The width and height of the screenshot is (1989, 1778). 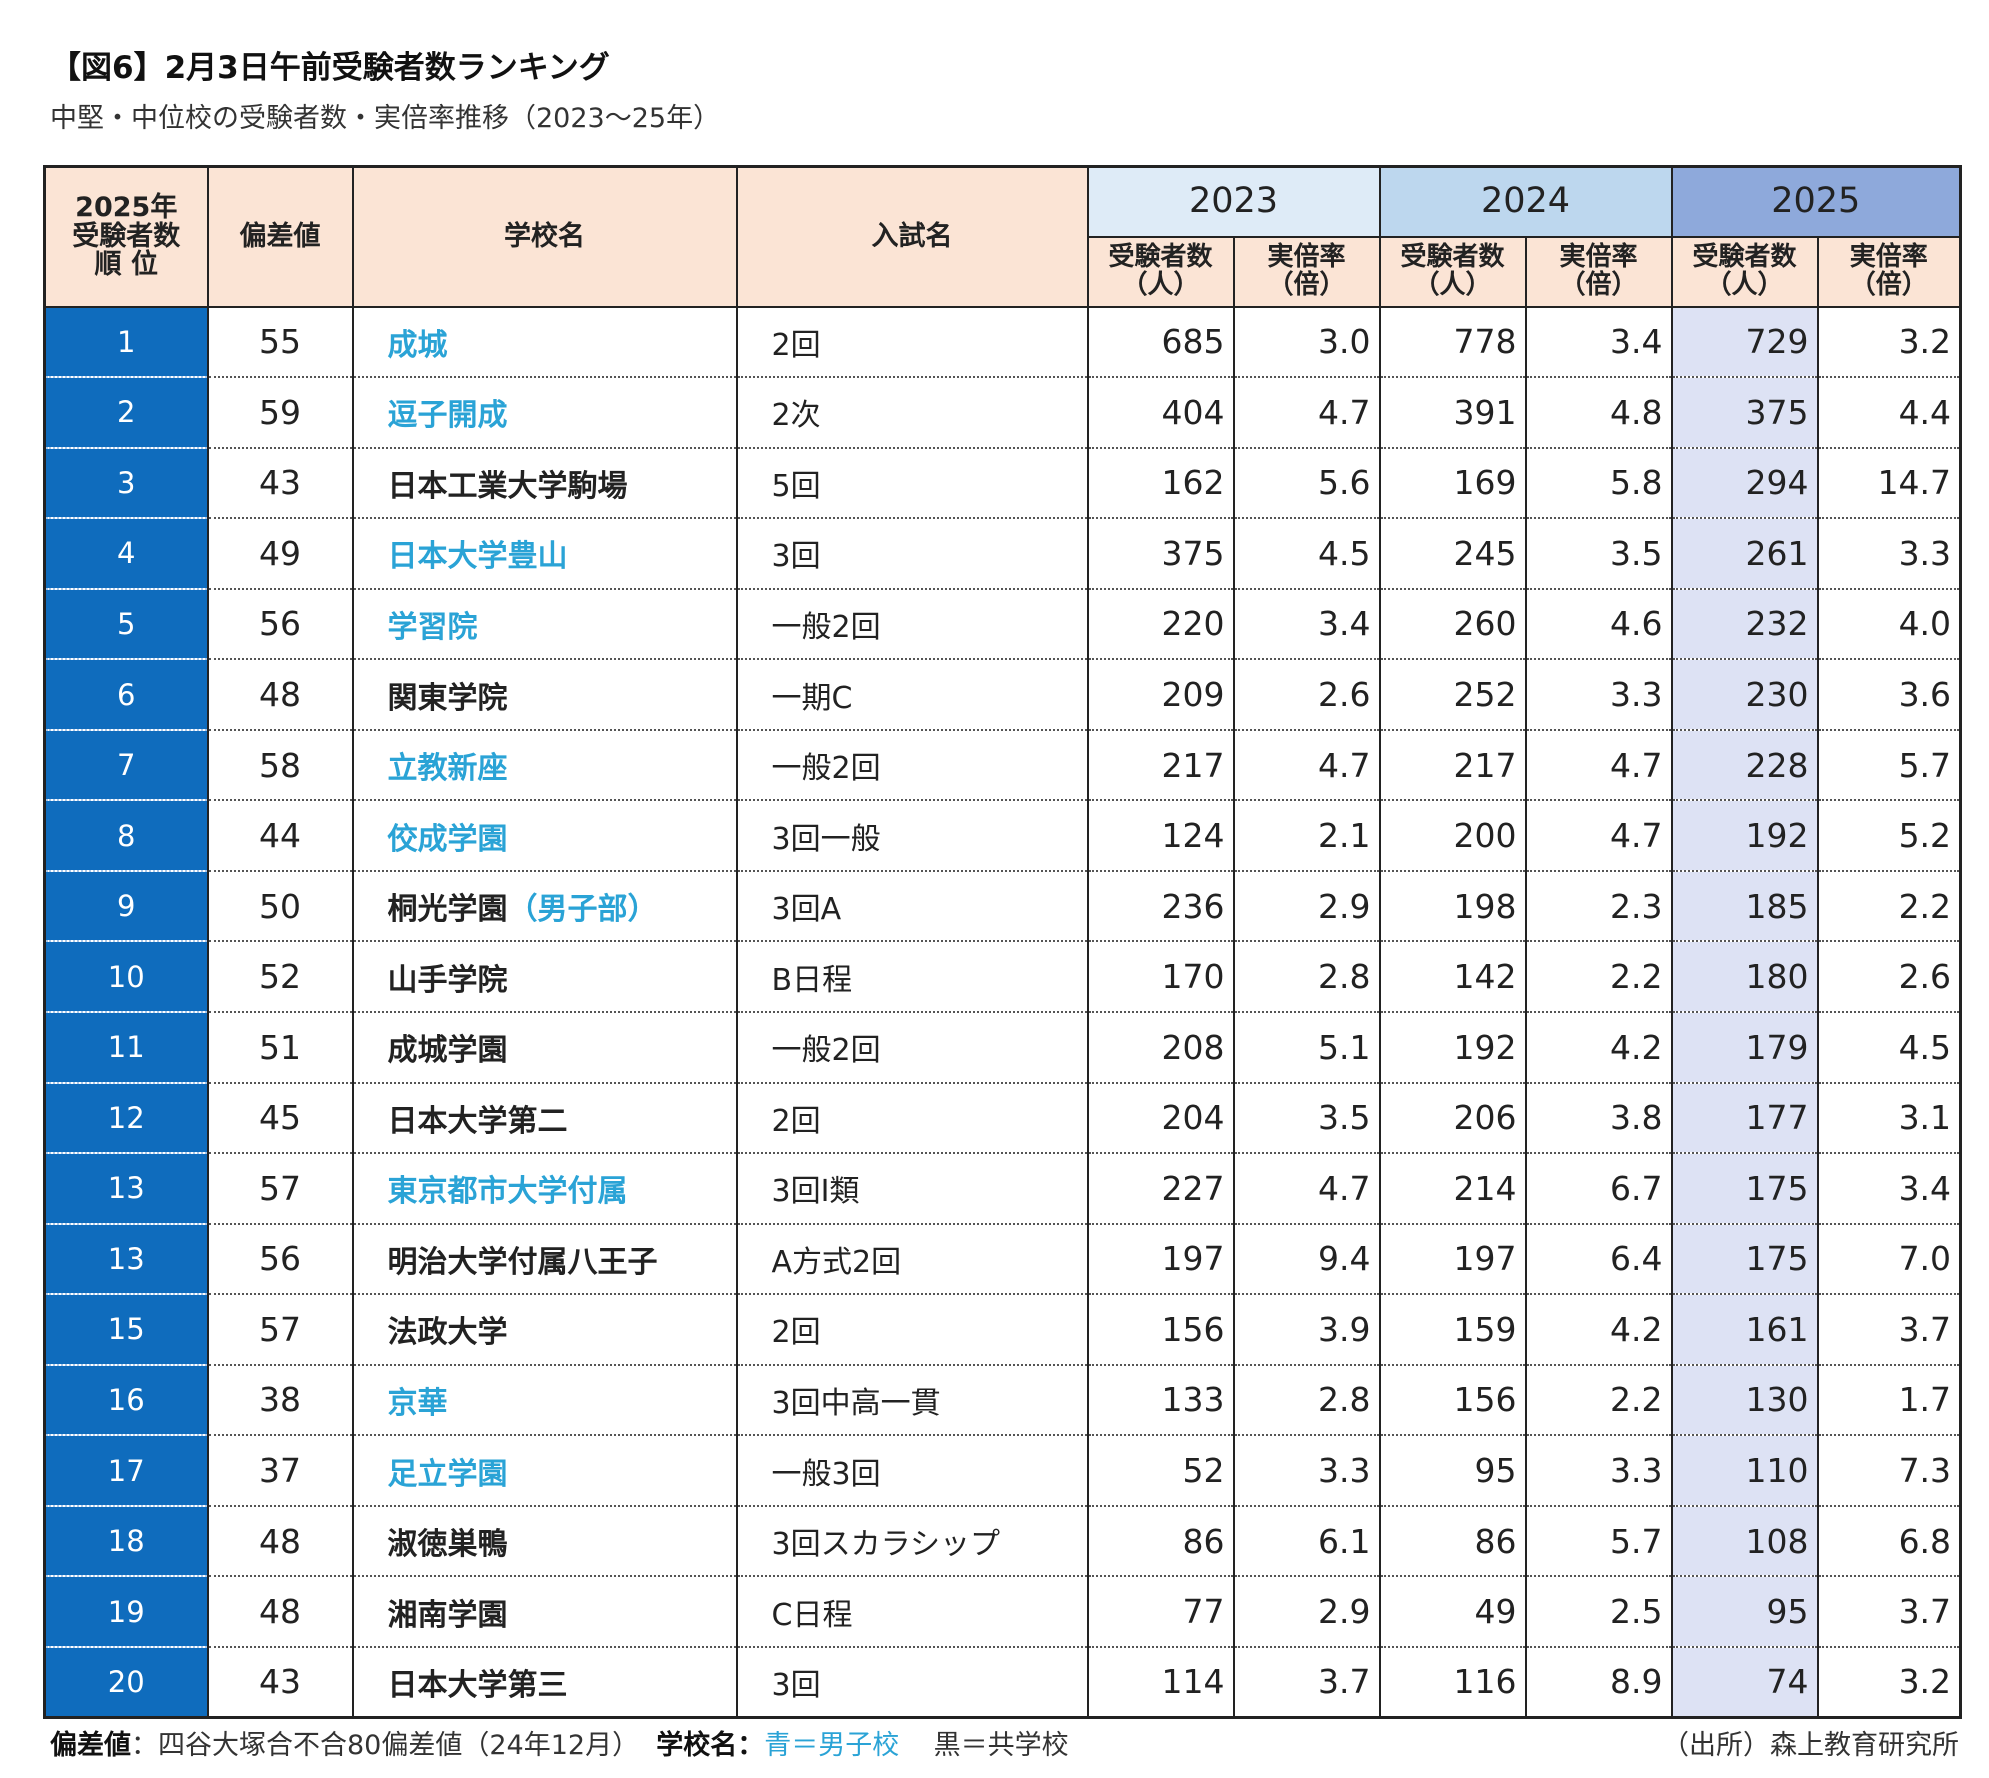 What do you see at coordinates (1452, 554) in the screenshot?
I see `applicants-2024-cell: 245` at bounding box center [1452, 554].